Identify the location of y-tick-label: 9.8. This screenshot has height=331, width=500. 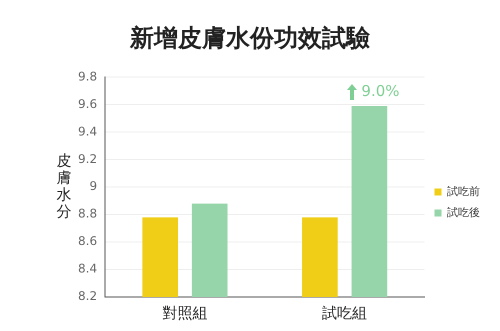
(88, 76).